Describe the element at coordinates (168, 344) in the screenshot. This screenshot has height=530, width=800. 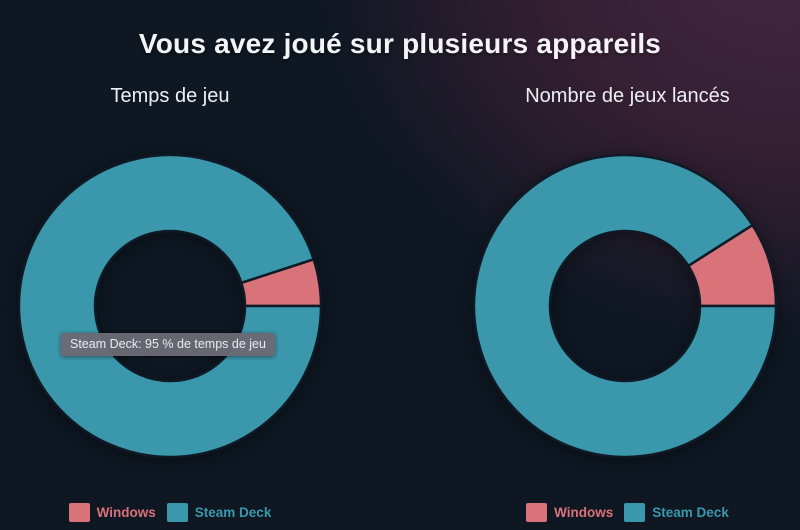
I see `playtime-tooltip: Steam Deck: 95 % de temps de jeu` at that location.